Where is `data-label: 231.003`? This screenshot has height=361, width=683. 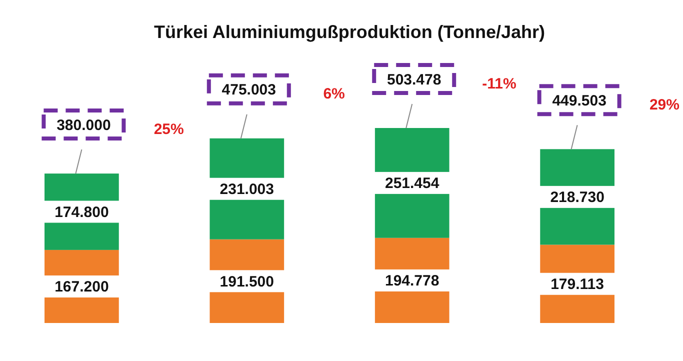
data-label: 231.003 is located at coordinates (247, 189).